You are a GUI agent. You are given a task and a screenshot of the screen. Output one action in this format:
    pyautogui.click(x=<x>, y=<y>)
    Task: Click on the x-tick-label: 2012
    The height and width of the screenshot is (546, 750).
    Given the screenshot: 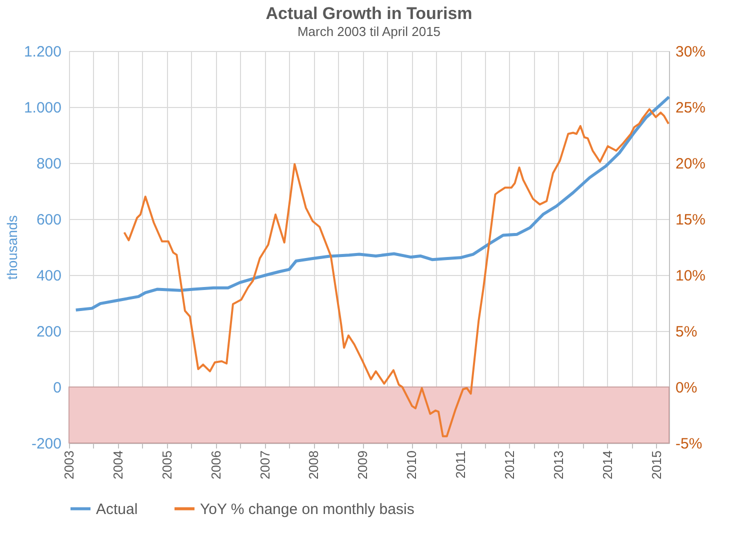 What is the action you would take?
    pyautogui.click(x=509, y=465)
    